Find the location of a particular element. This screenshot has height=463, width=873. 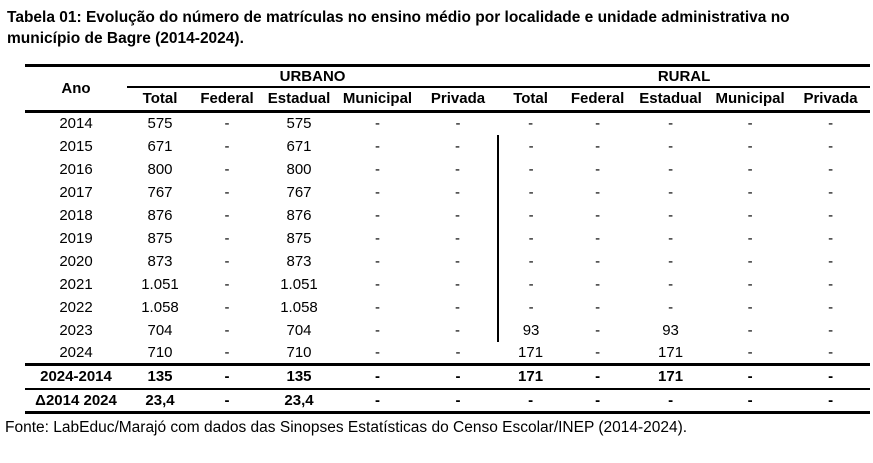

table-row: 2020 873 - 873 - - - - - - - is located at coordinates (447, 261).